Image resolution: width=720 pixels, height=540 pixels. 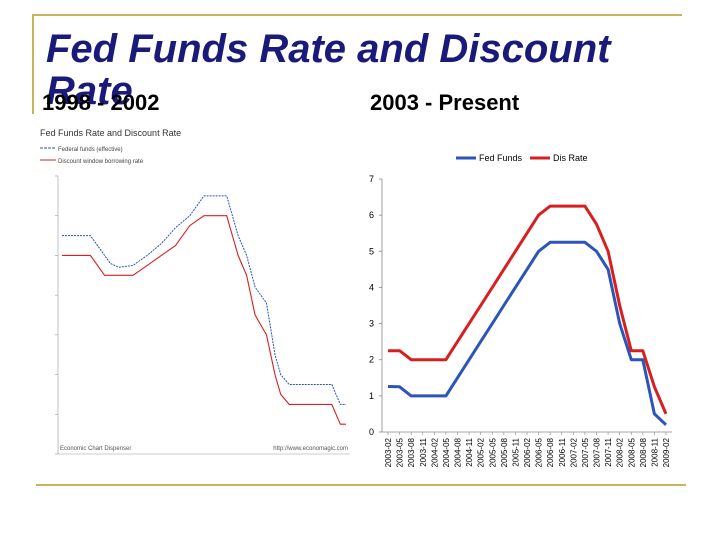 What do you see at coordinates (504, 452) in the screenshot?
I see `right-x-tick-label: 2005-08` at bounding box center [504, 452].